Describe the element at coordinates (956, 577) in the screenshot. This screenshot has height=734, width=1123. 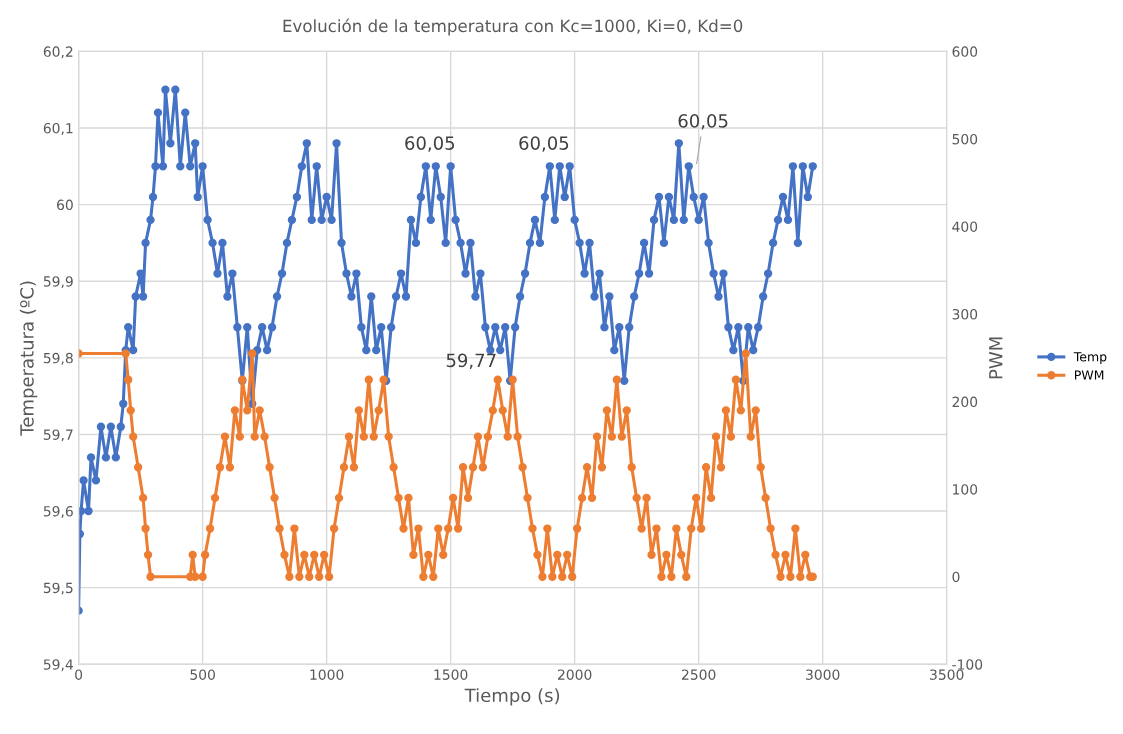
I see `y2-tick-label: 0` at that location.